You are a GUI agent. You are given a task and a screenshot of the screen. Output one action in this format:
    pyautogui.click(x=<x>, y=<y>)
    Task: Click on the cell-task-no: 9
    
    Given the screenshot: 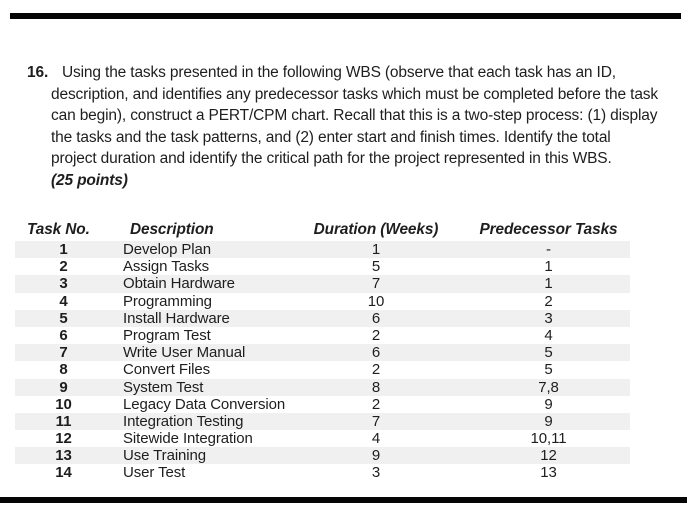 What is the action you would take?
    pyautogui.click(x=63, y=387)
    